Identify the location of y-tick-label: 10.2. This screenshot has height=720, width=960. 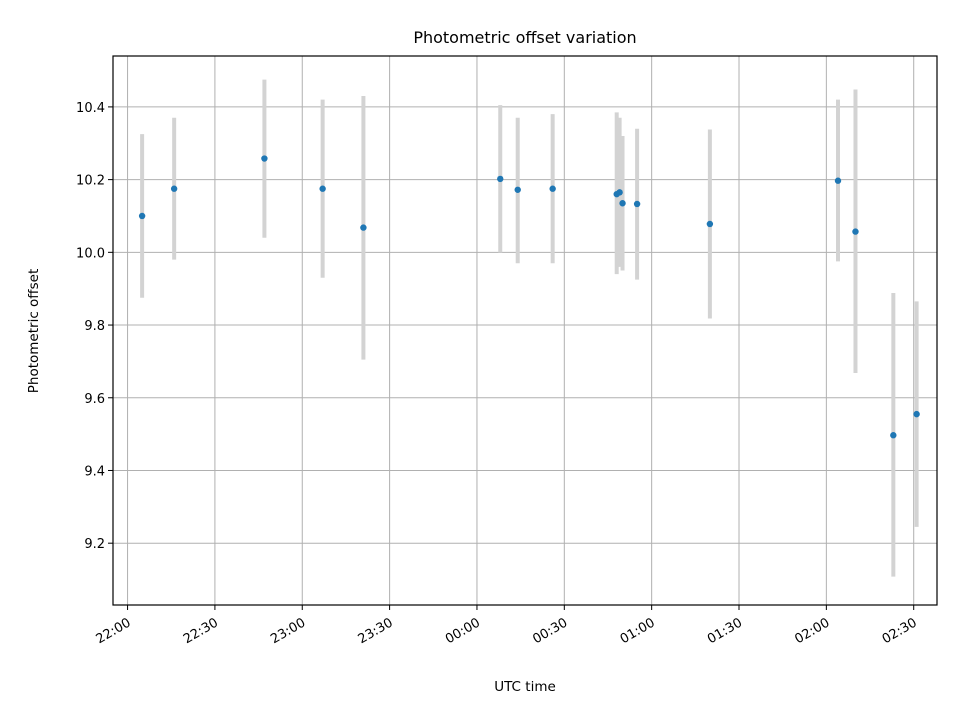
(90, 181).